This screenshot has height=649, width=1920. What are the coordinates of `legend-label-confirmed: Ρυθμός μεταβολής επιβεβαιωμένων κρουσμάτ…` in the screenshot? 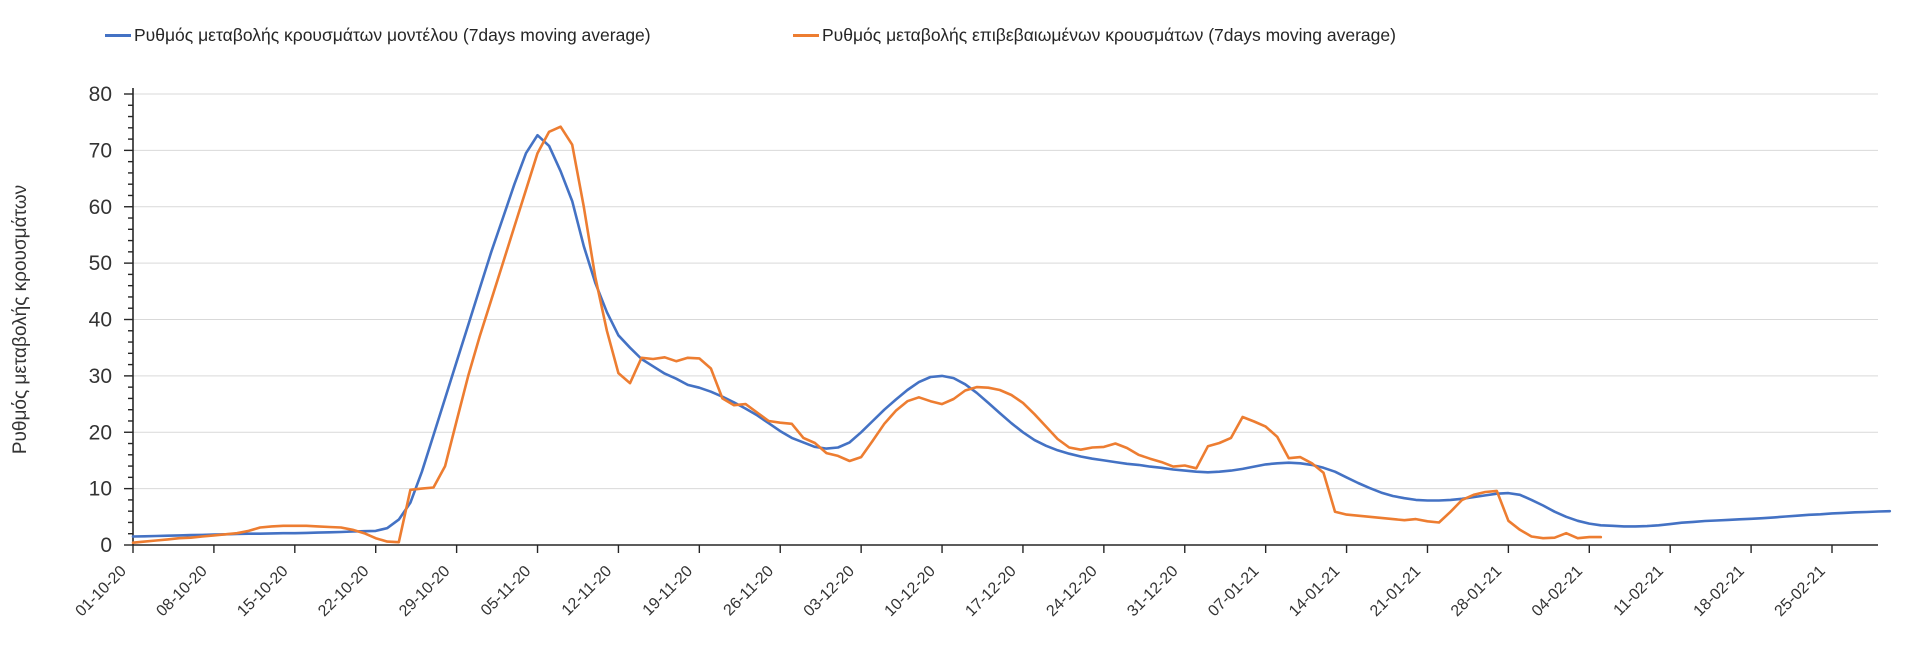 It's located at (1109, 34).